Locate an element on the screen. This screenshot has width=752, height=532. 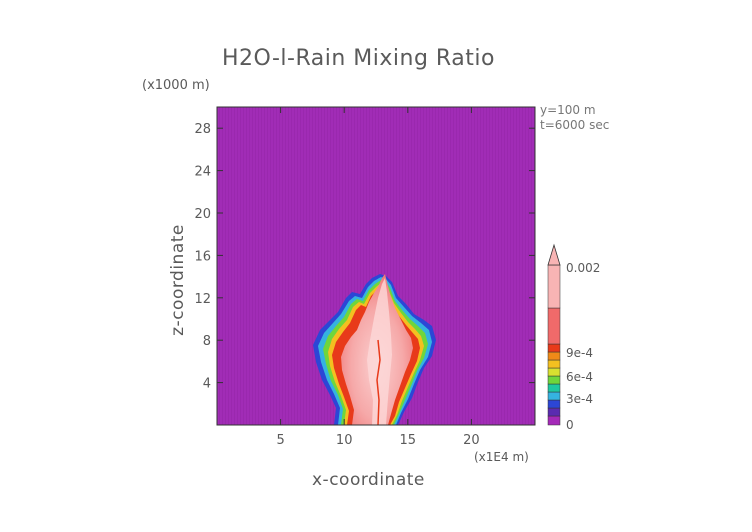
annotation-block: y=100 m t=6000 sec is located at coordinates (574, 118).